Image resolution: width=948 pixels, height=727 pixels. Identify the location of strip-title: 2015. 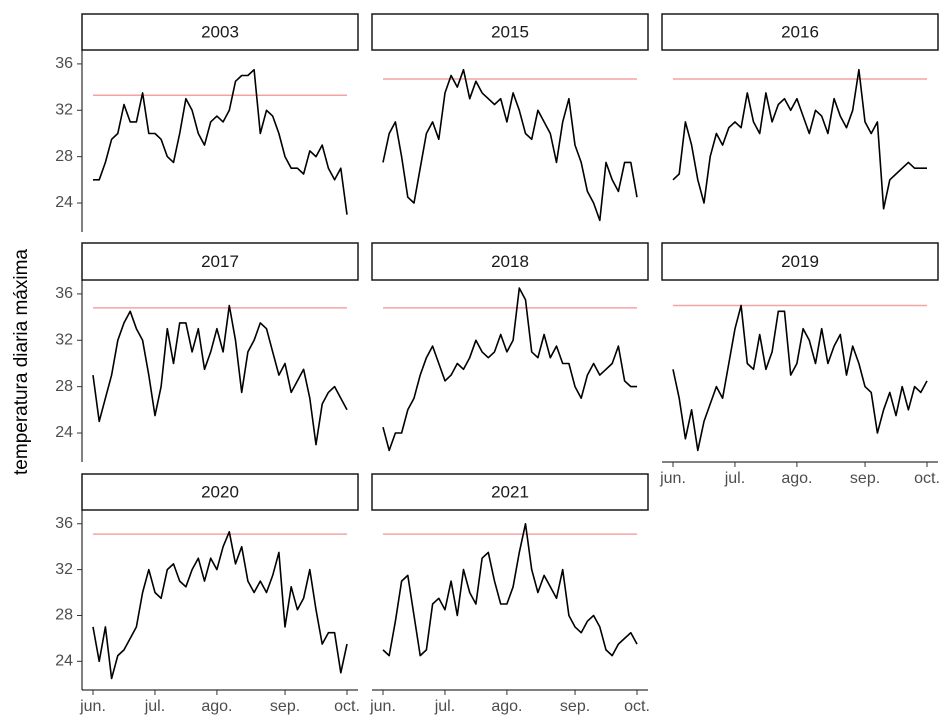
(510, 31).